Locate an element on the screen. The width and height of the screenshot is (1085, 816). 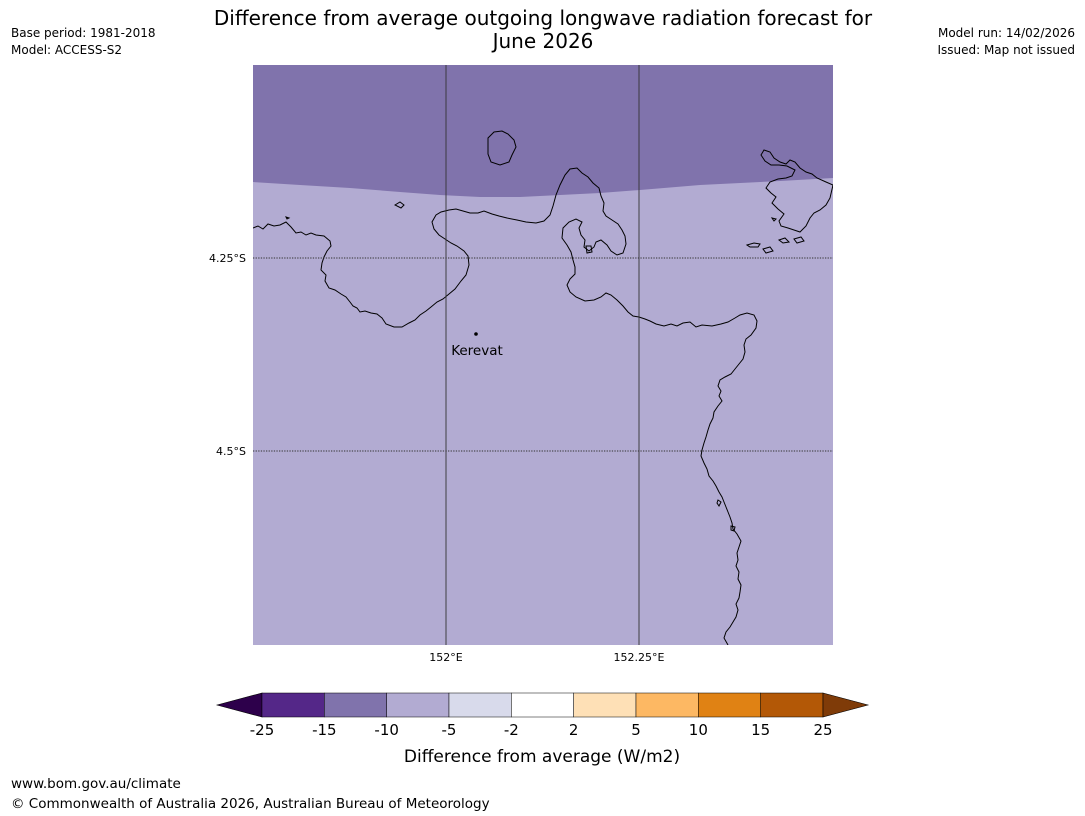
colorbar-tick-label: 10 is located at coordinates (698, 730).